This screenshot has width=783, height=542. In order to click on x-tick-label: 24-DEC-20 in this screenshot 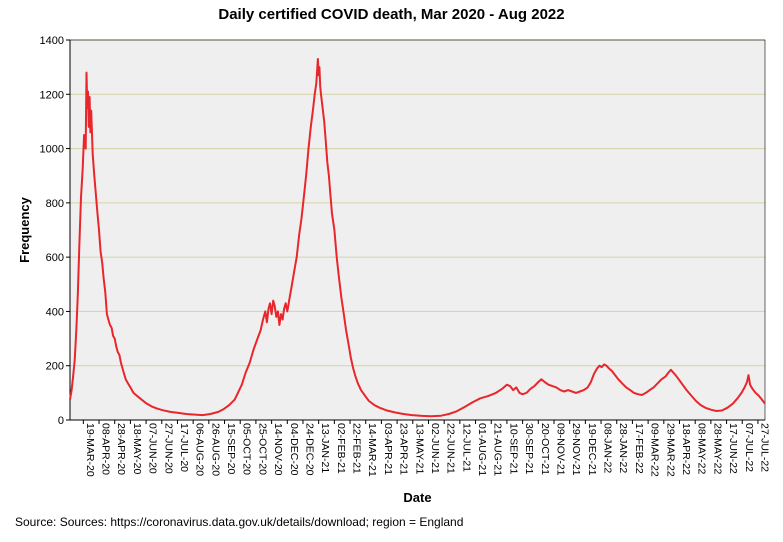, I will do `click(309, 449)`.